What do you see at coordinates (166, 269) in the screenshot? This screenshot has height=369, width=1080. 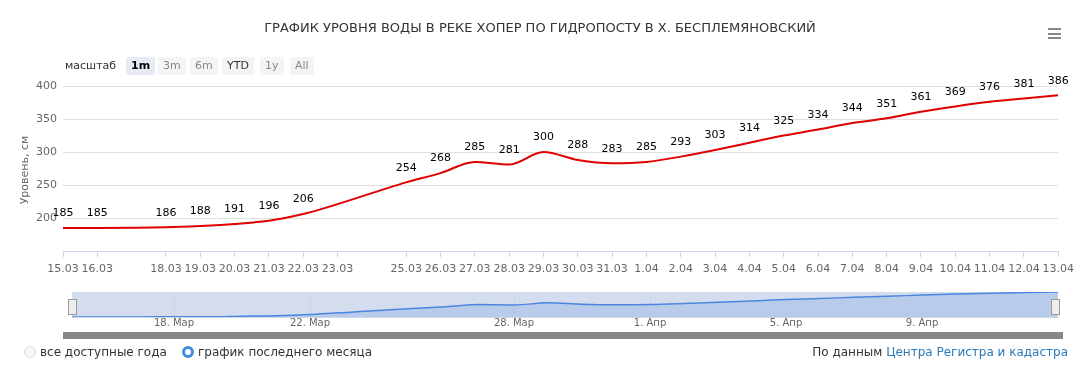 I see `x-tick-label: 18.03` at bounding box center [166, 269].